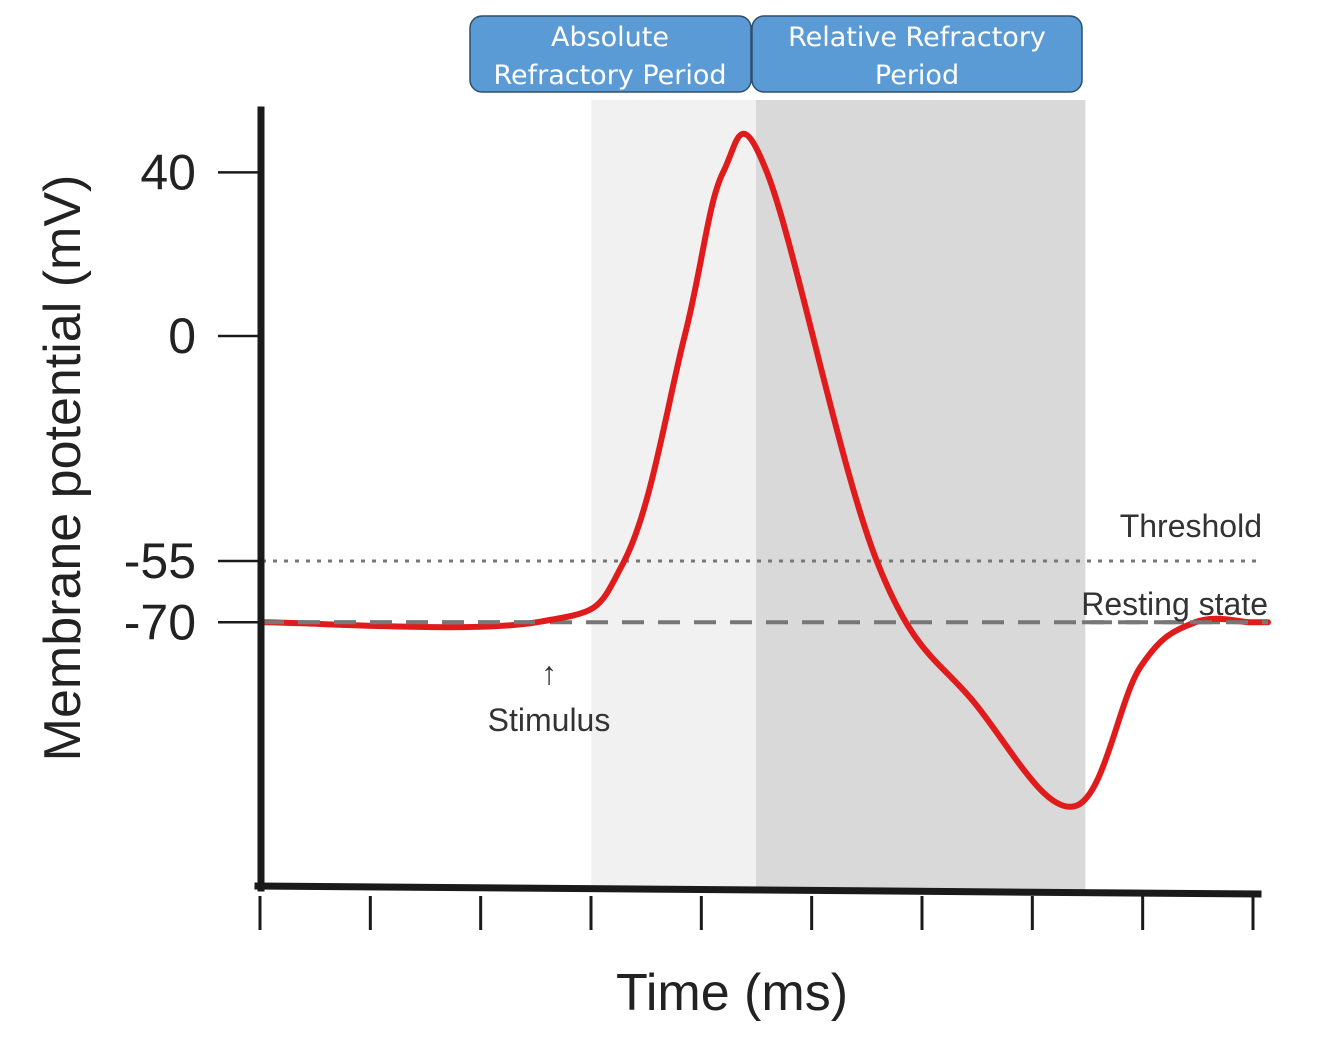 This screenshot has width=1343, height=1041. What do you see at coordinates (917, 37) in the screenshot?
I see `period-relative-label-line1: Relative Refractory` at bounding box center [917, 37].